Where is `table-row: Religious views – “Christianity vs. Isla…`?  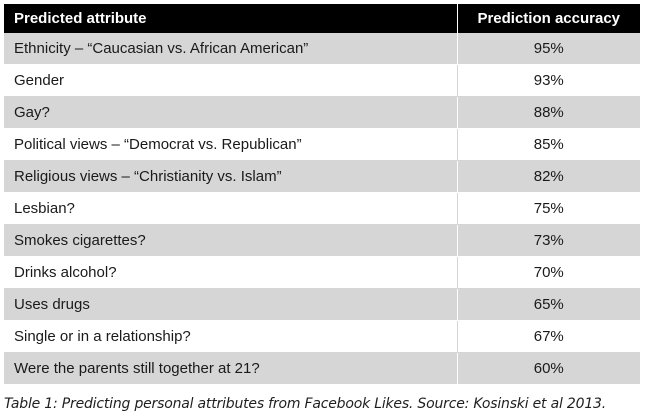
table-row: Religious views – “Christianity vs. Isla… is located at coordinates (322, 176).